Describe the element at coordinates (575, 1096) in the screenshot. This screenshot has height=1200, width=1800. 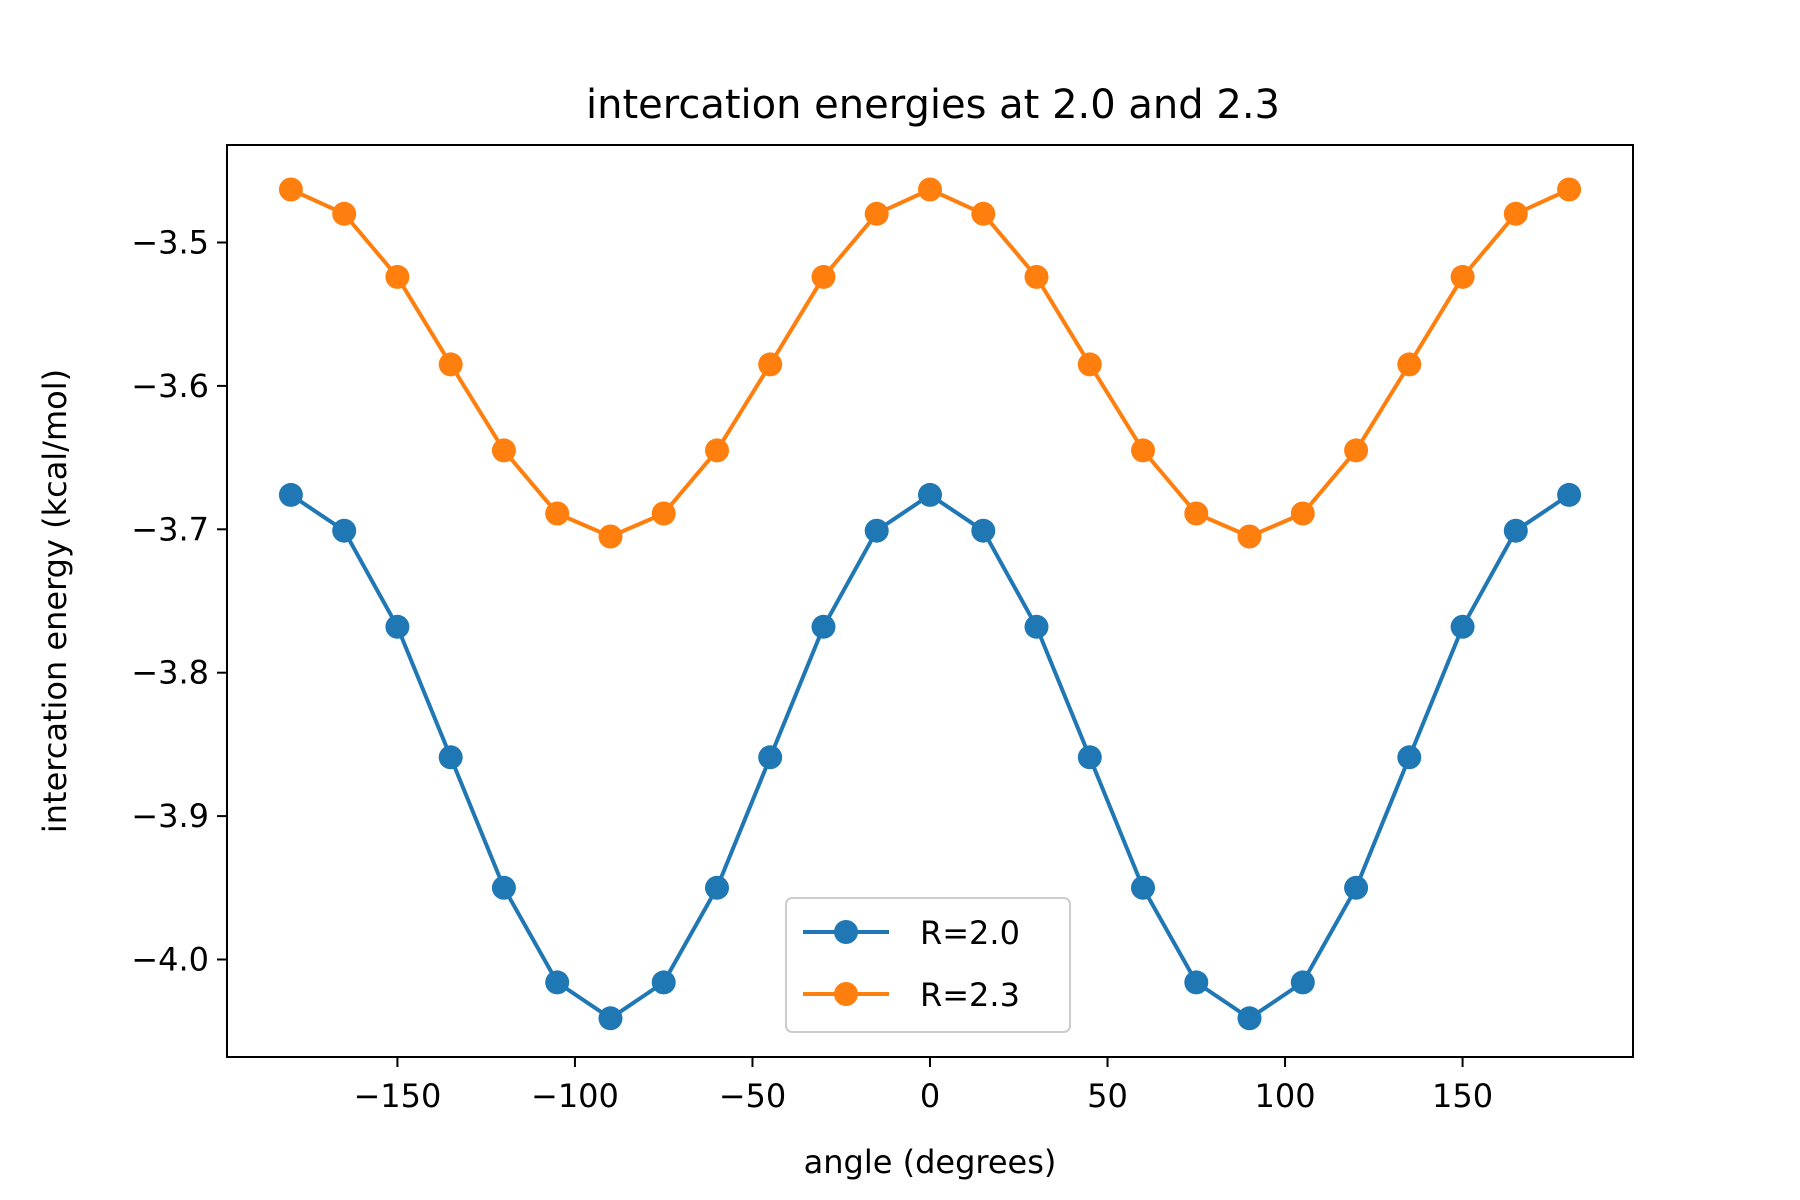
I see `x-tick-label: −100` at that location.